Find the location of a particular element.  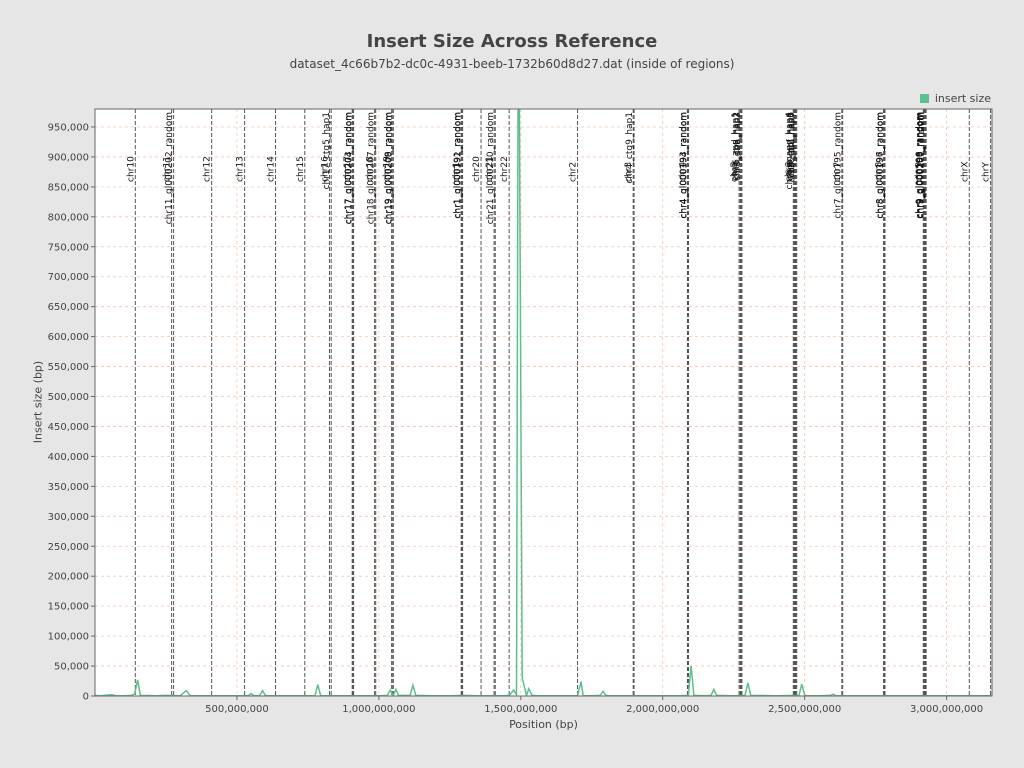

region-marker-label: chr7_gl000195_random is located at coordinates (839, 165).